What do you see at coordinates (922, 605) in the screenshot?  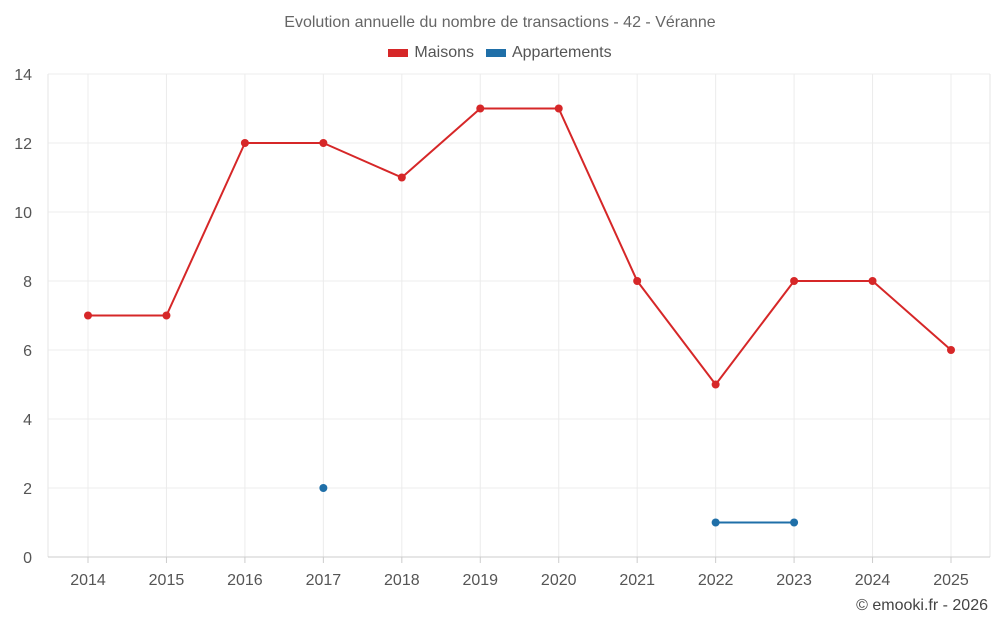 I see `copyright-text: © emooki.fr - 2026` at bounding box center [922, 605].